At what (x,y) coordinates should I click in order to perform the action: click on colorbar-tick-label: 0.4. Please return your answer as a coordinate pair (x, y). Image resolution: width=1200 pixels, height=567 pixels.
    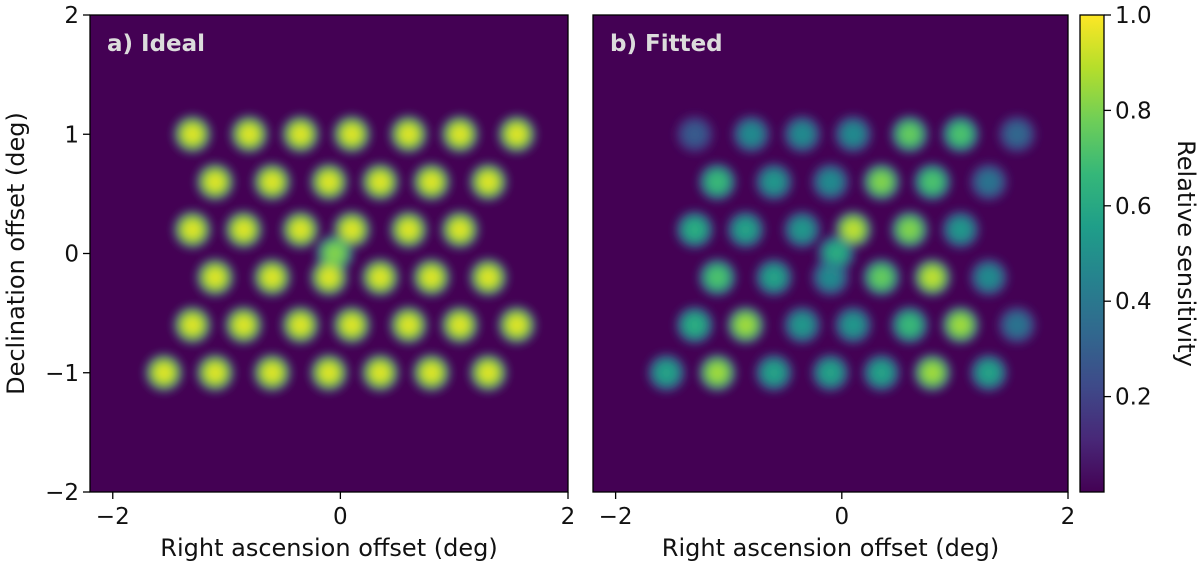
    Looking at the image, I should click on (1133, 302).